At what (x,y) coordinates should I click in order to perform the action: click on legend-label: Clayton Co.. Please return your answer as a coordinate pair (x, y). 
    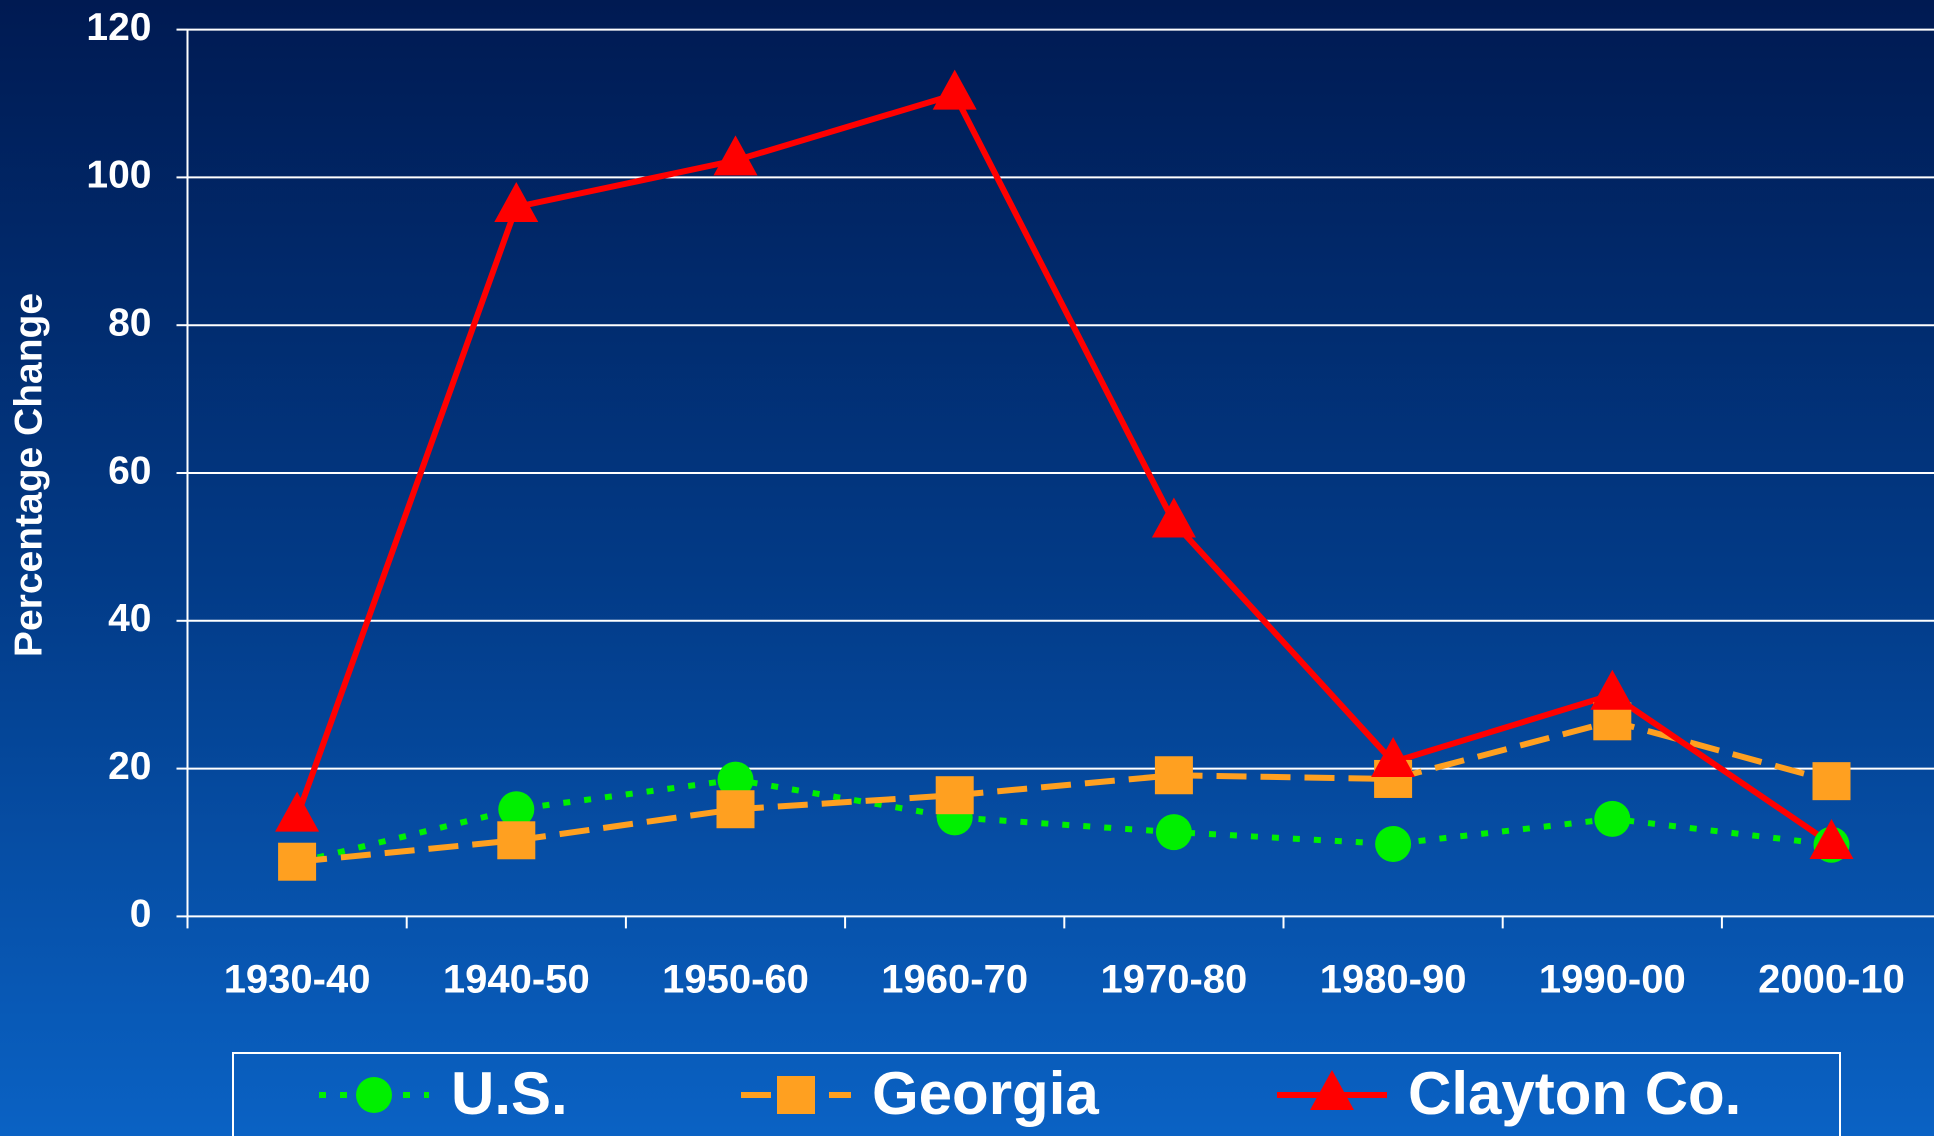
    Looking at the image, I should click on (1574, 1093).